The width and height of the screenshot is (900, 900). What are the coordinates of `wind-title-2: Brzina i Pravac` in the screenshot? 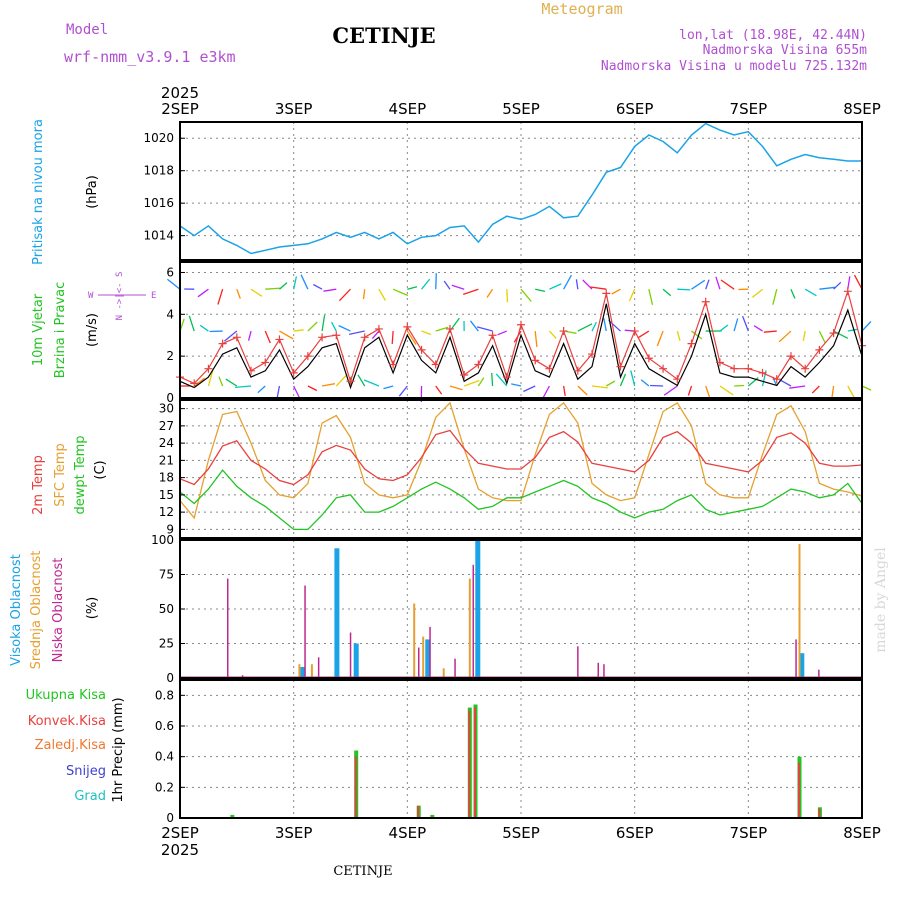 It's located at (60, 330).